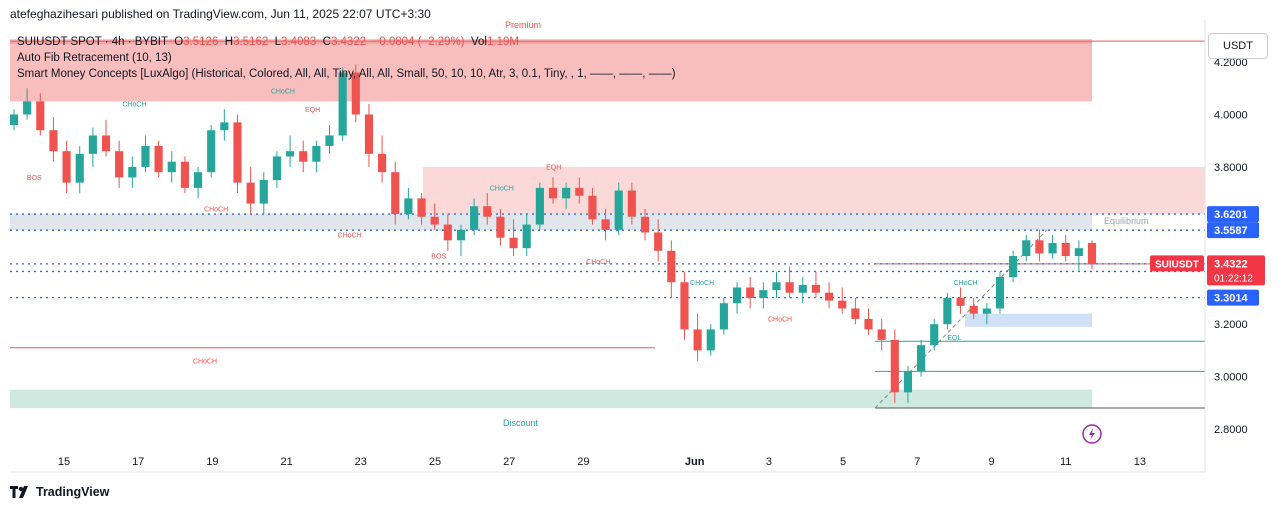 The width and height of the screenshot is (1281, 515). Describe the element at coordinates (435, 462) in the screenshot. I see `x-tick-label-5: 25` at that location.